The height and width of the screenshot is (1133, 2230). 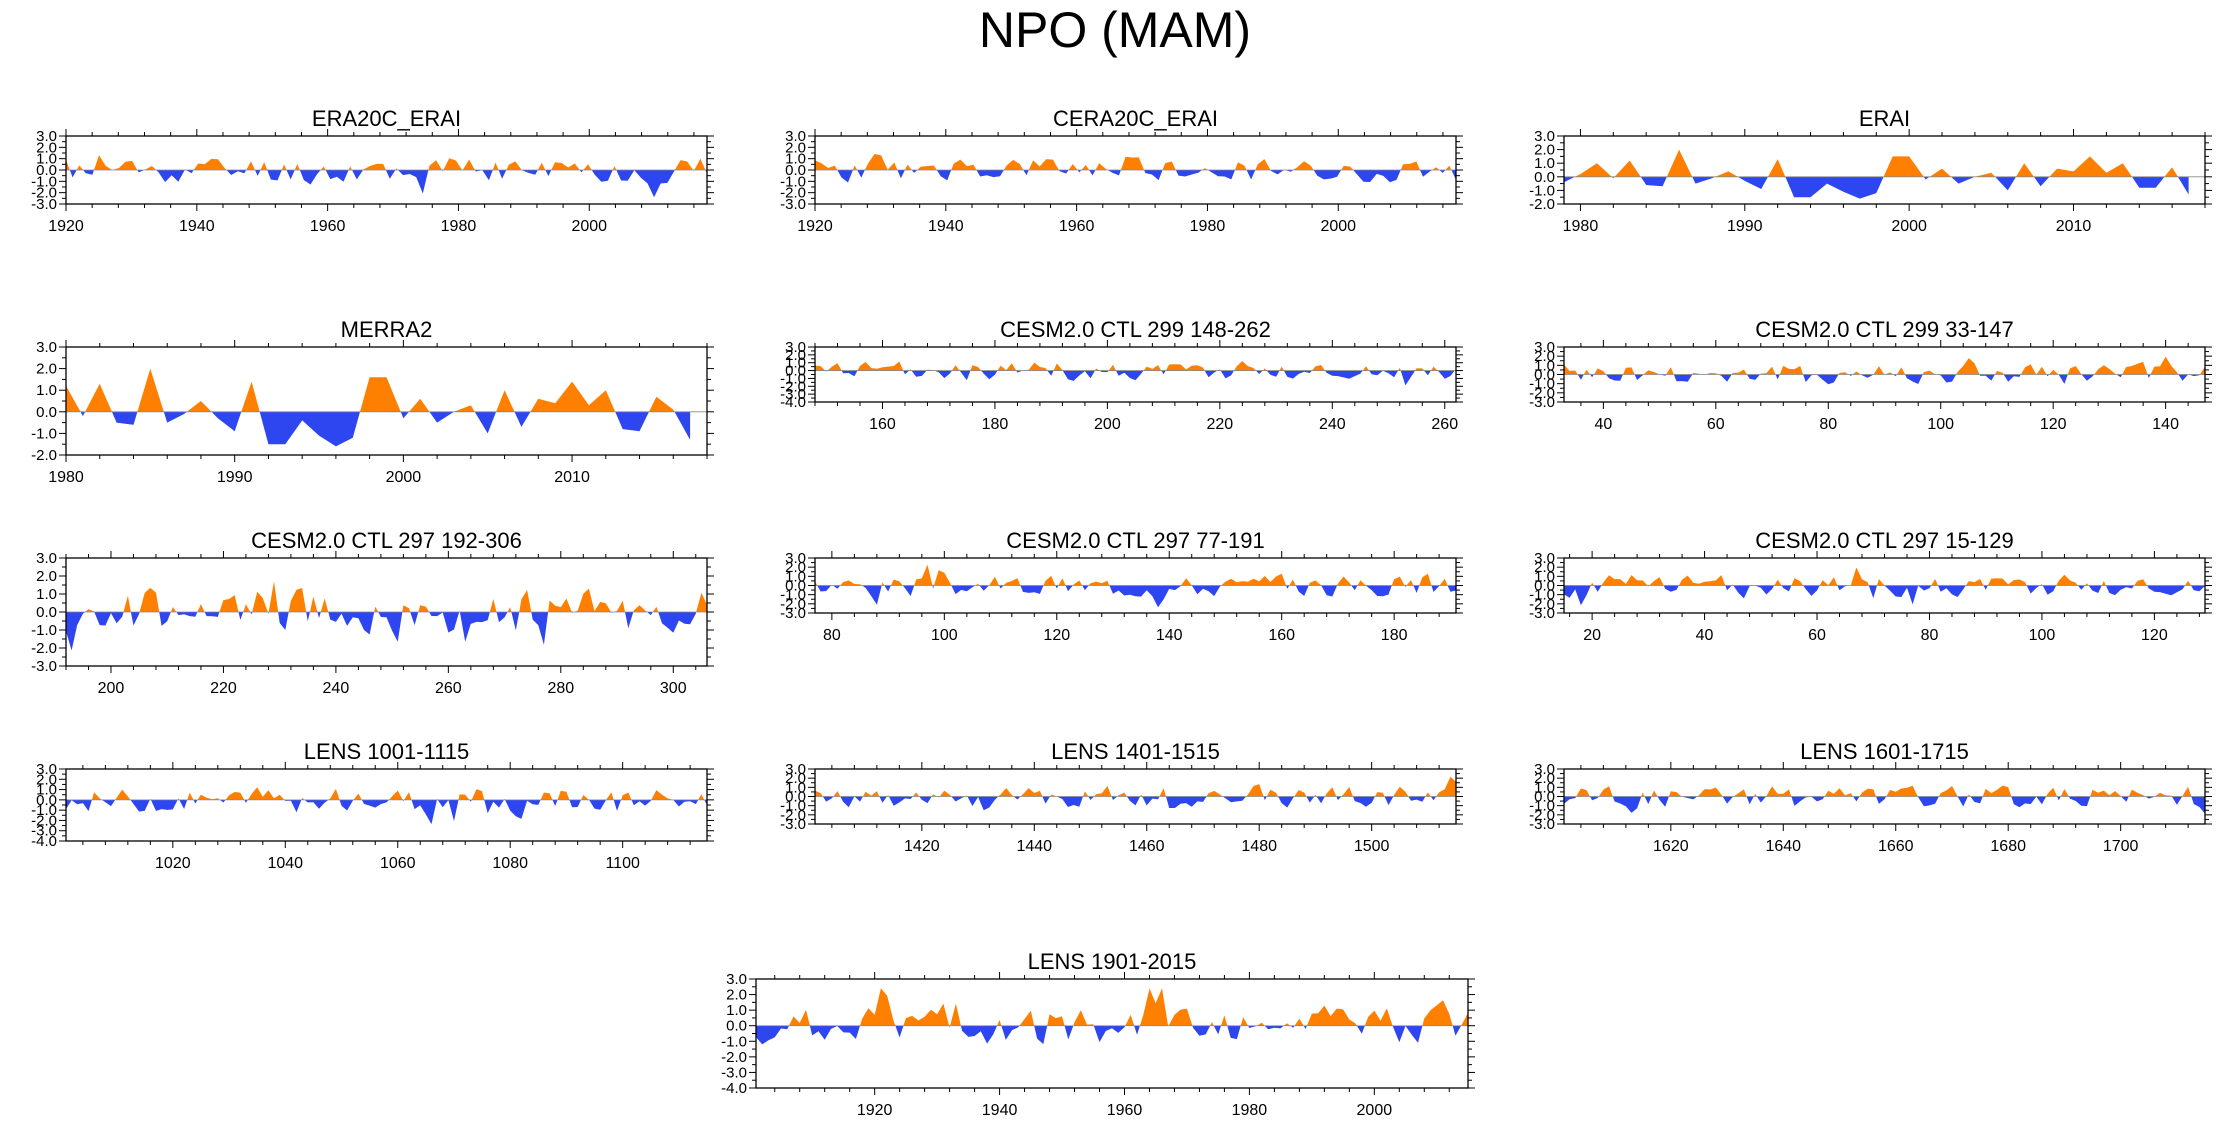 I want to click on x-tick-label: 1500, so click(x=1372, y=846).